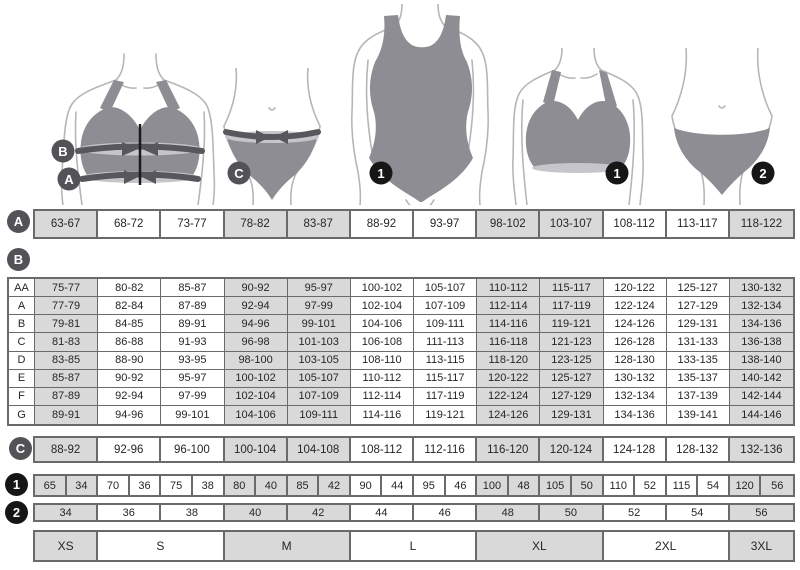 This screenshot has height=570, width=800. What do you see at coordinates (763, 173) in the screenshot?
I see `label-badge-2: 2` at bounding box center [763, 173].